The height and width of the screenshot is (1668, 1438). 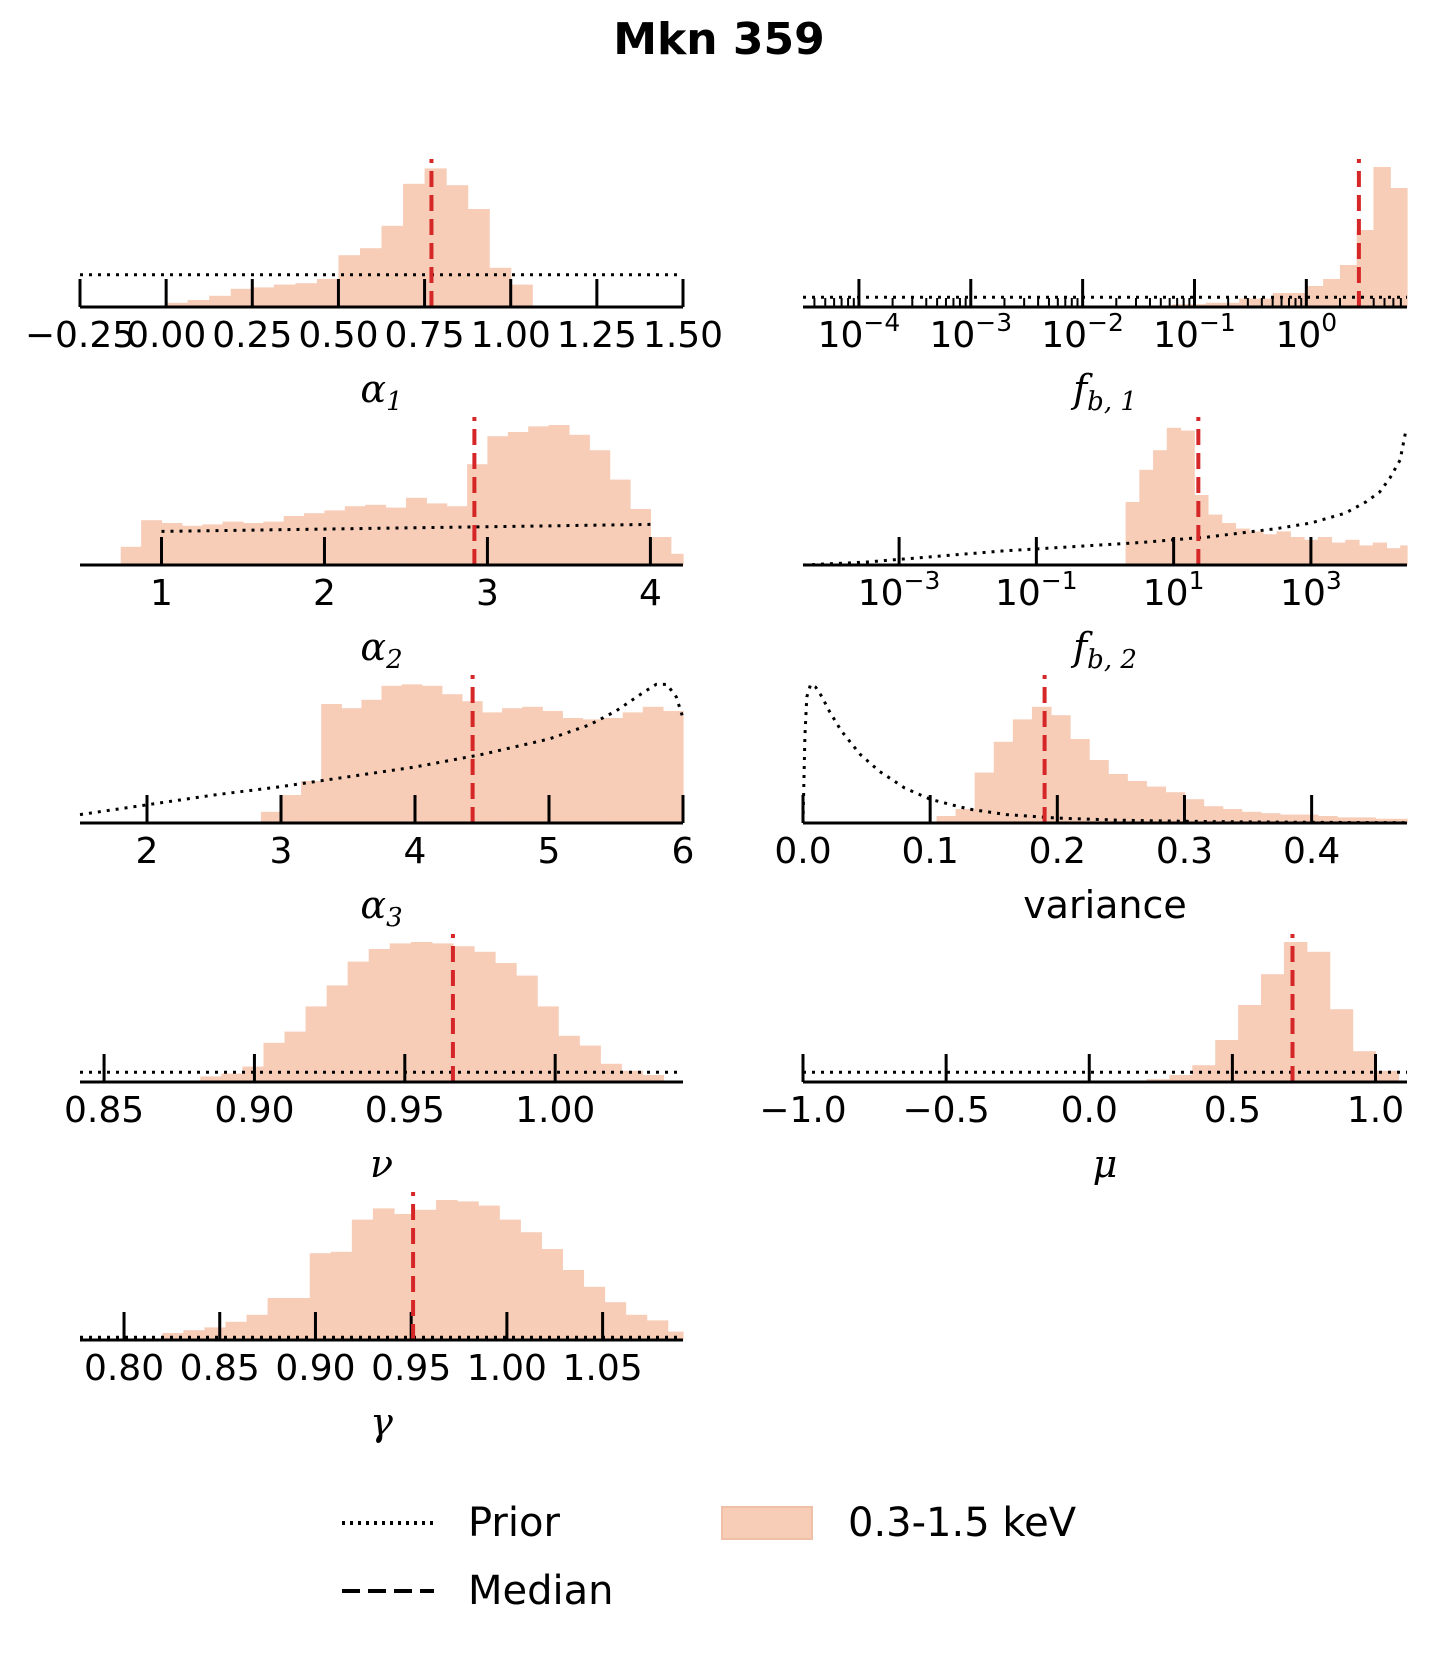 What do you see at coordinates (381, 1164) in the screenshot?
I see `nu-axis-label: ν` at bounding box center [381, 1164].